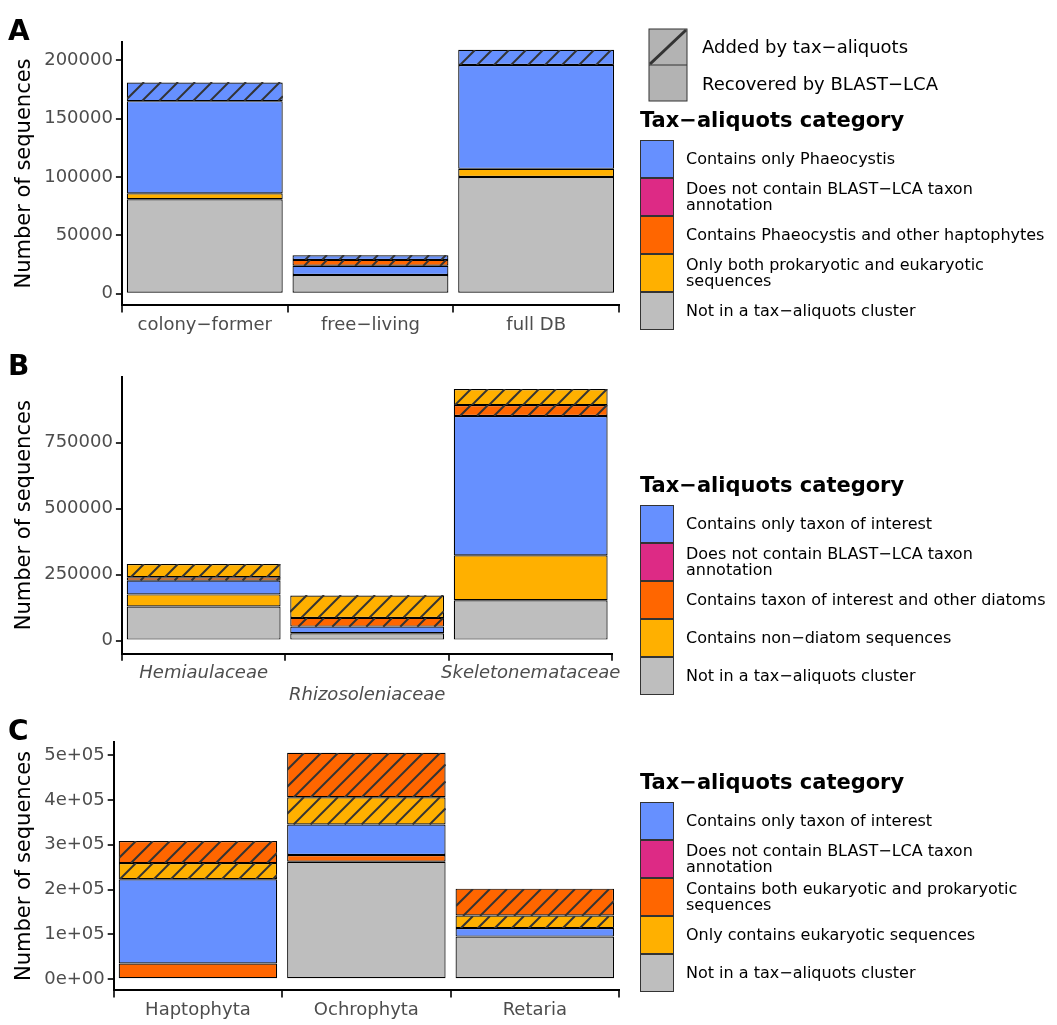 This screenshot has height=1025, width=1057. What do you see at coordinates (370, 323) in the screenshot?
I see `x-tick-label: free−living` at bounding box center [370, 323].